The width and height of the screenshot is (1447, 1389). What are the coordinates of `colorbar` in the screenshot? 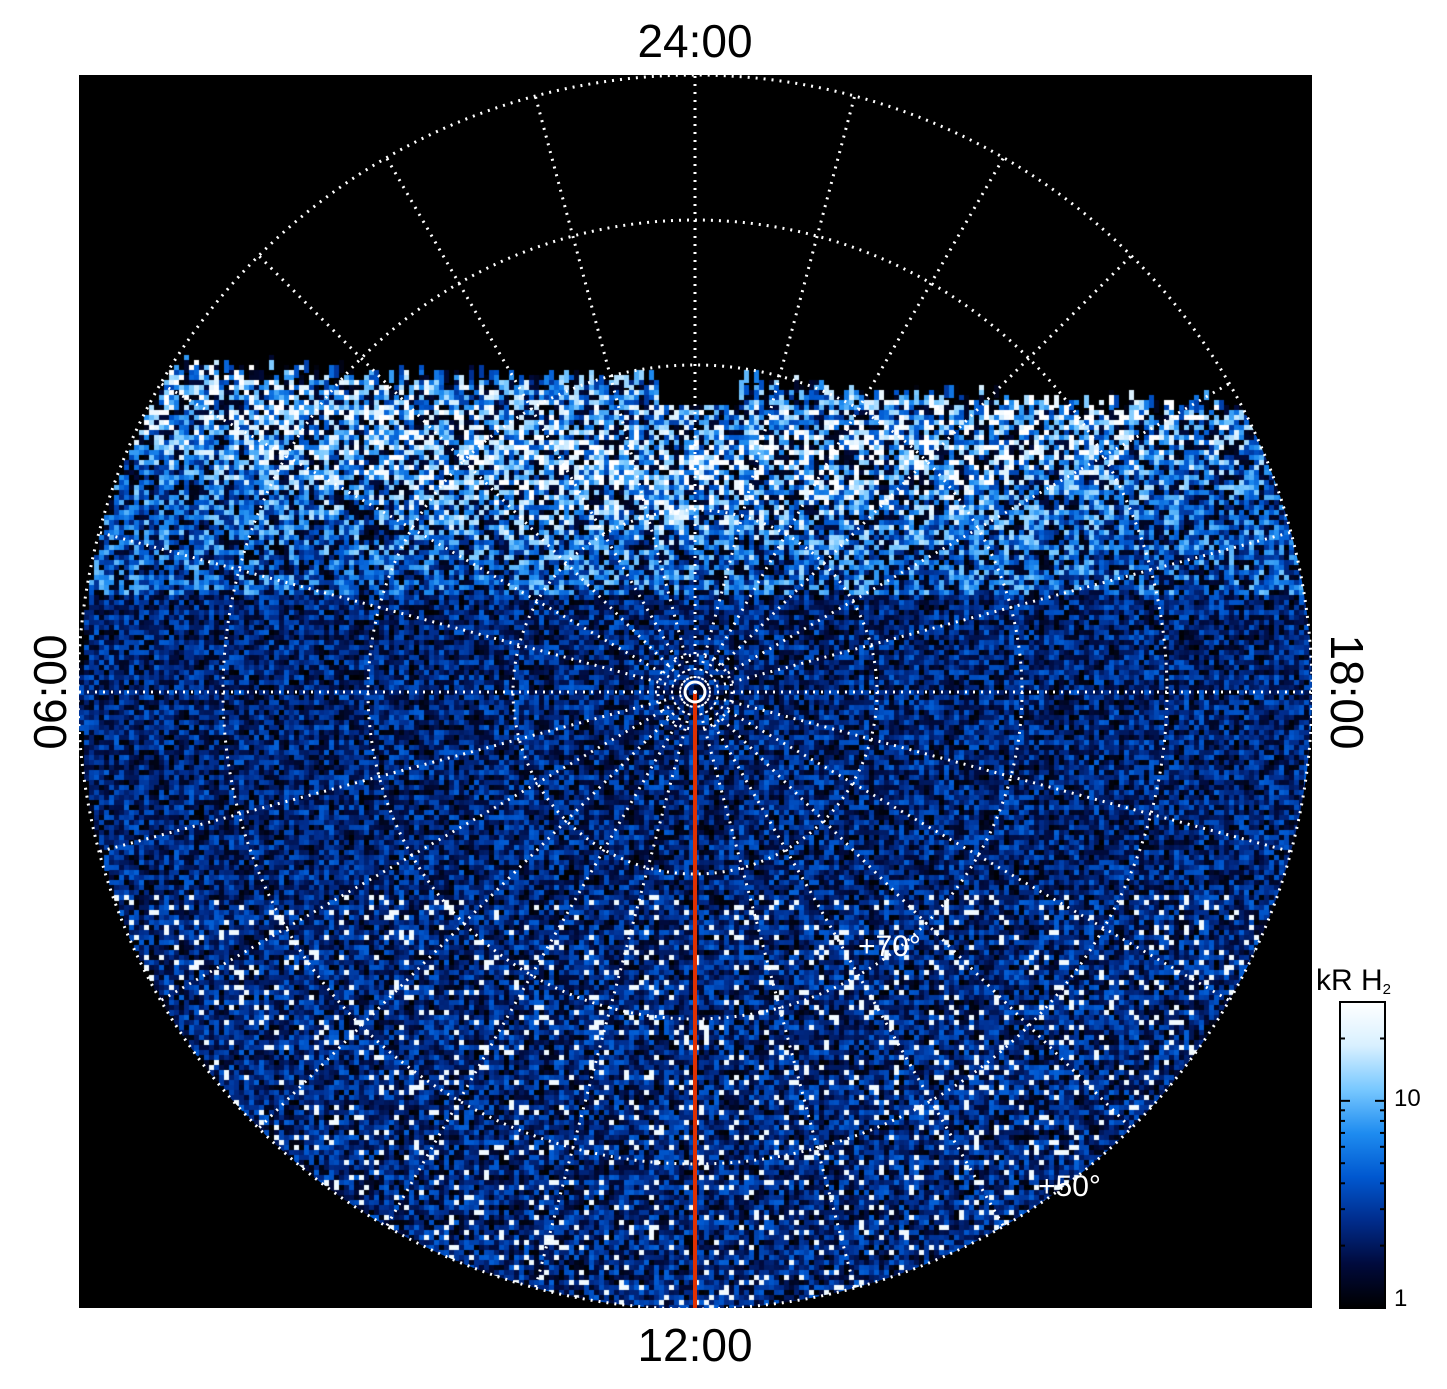 It's located at (1362, 1155).